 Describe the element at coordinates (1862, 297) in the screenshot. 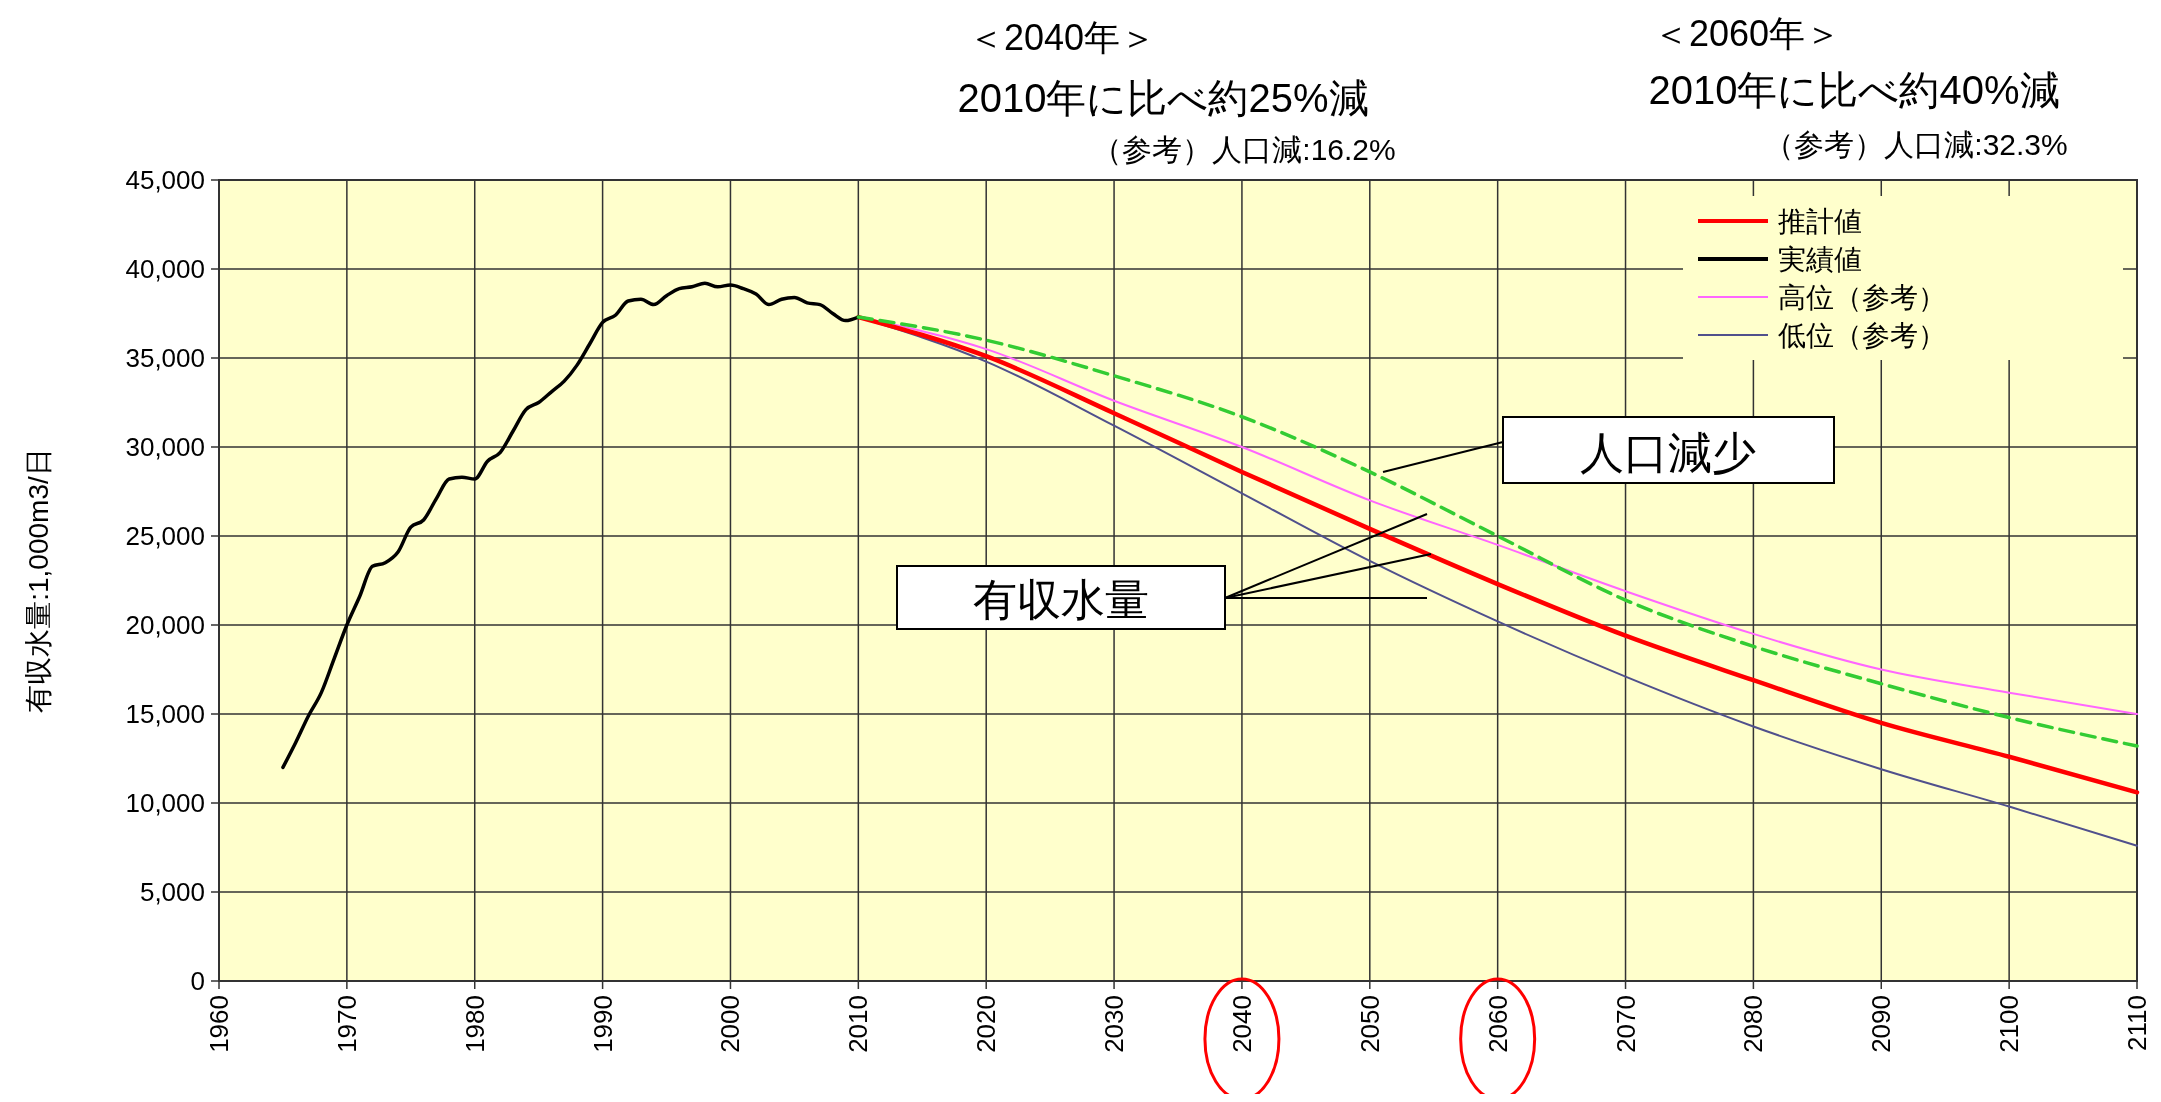

I see `legend-label: 高位（参考）` at that location.